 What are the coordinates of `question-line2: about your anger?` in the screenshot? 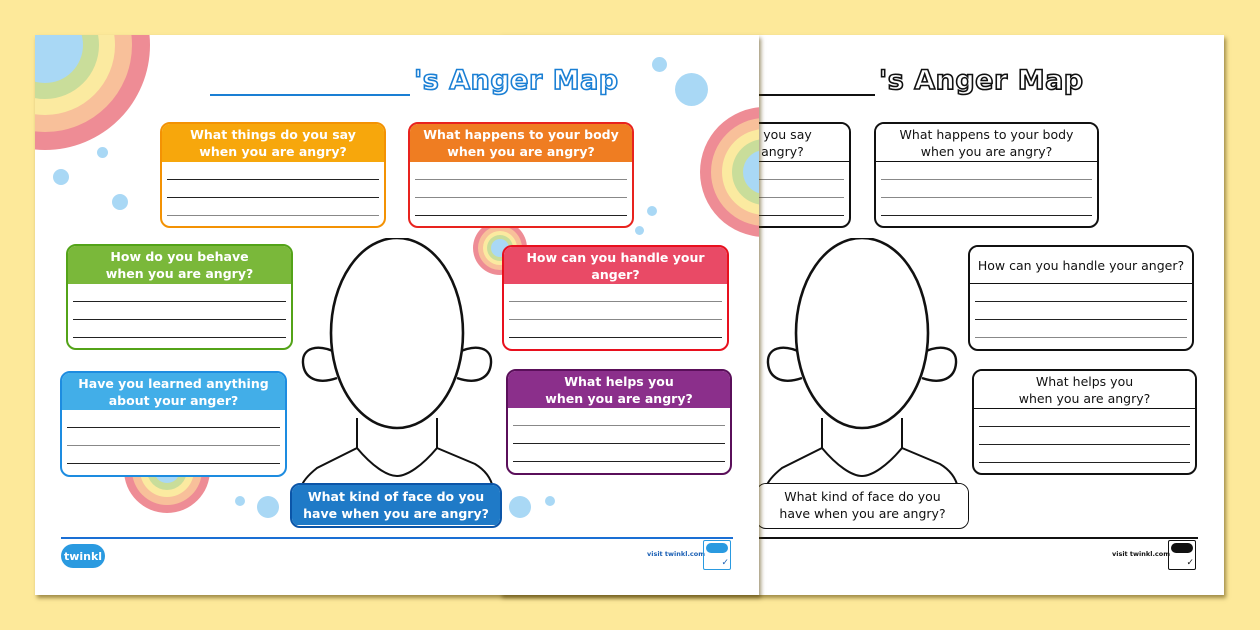 It's located at (173, 400).